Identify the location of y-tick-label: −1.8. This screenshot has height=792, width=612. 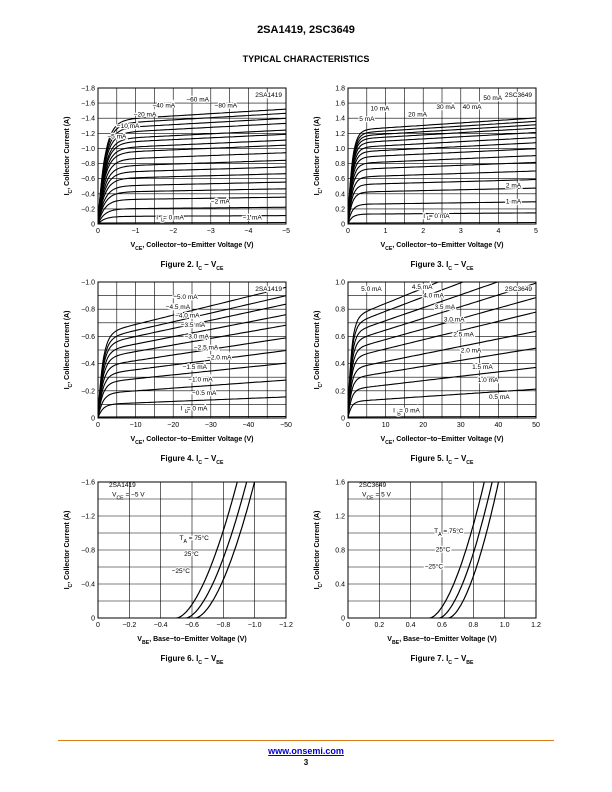
(88, 89).